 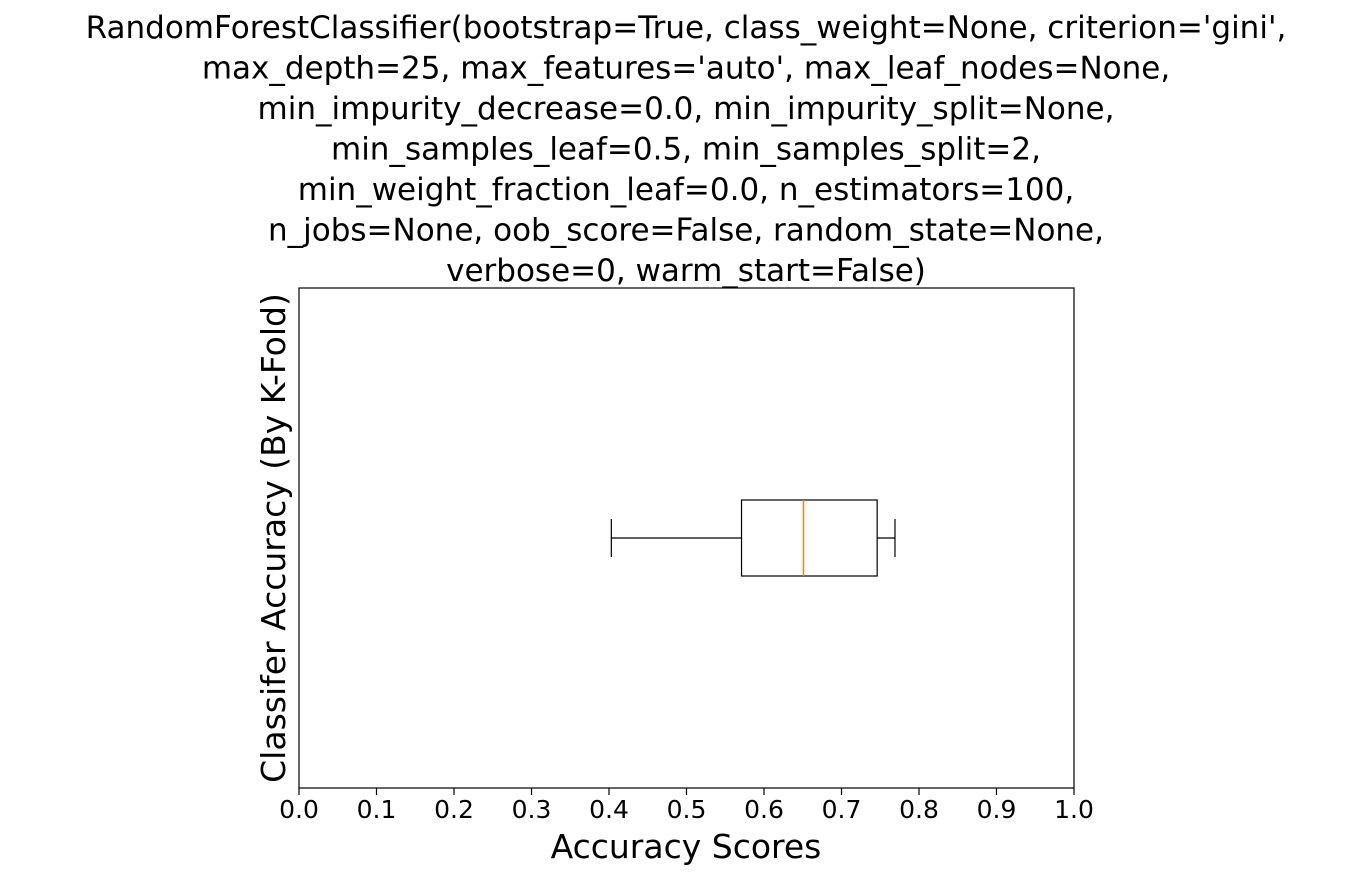 I want to click on x-axis-ticks: 0.0 0.1 0.2 0.3 0.4 0.5 0.6 0.7 0.8 0.9 1.0, so click(x=686, y=806).